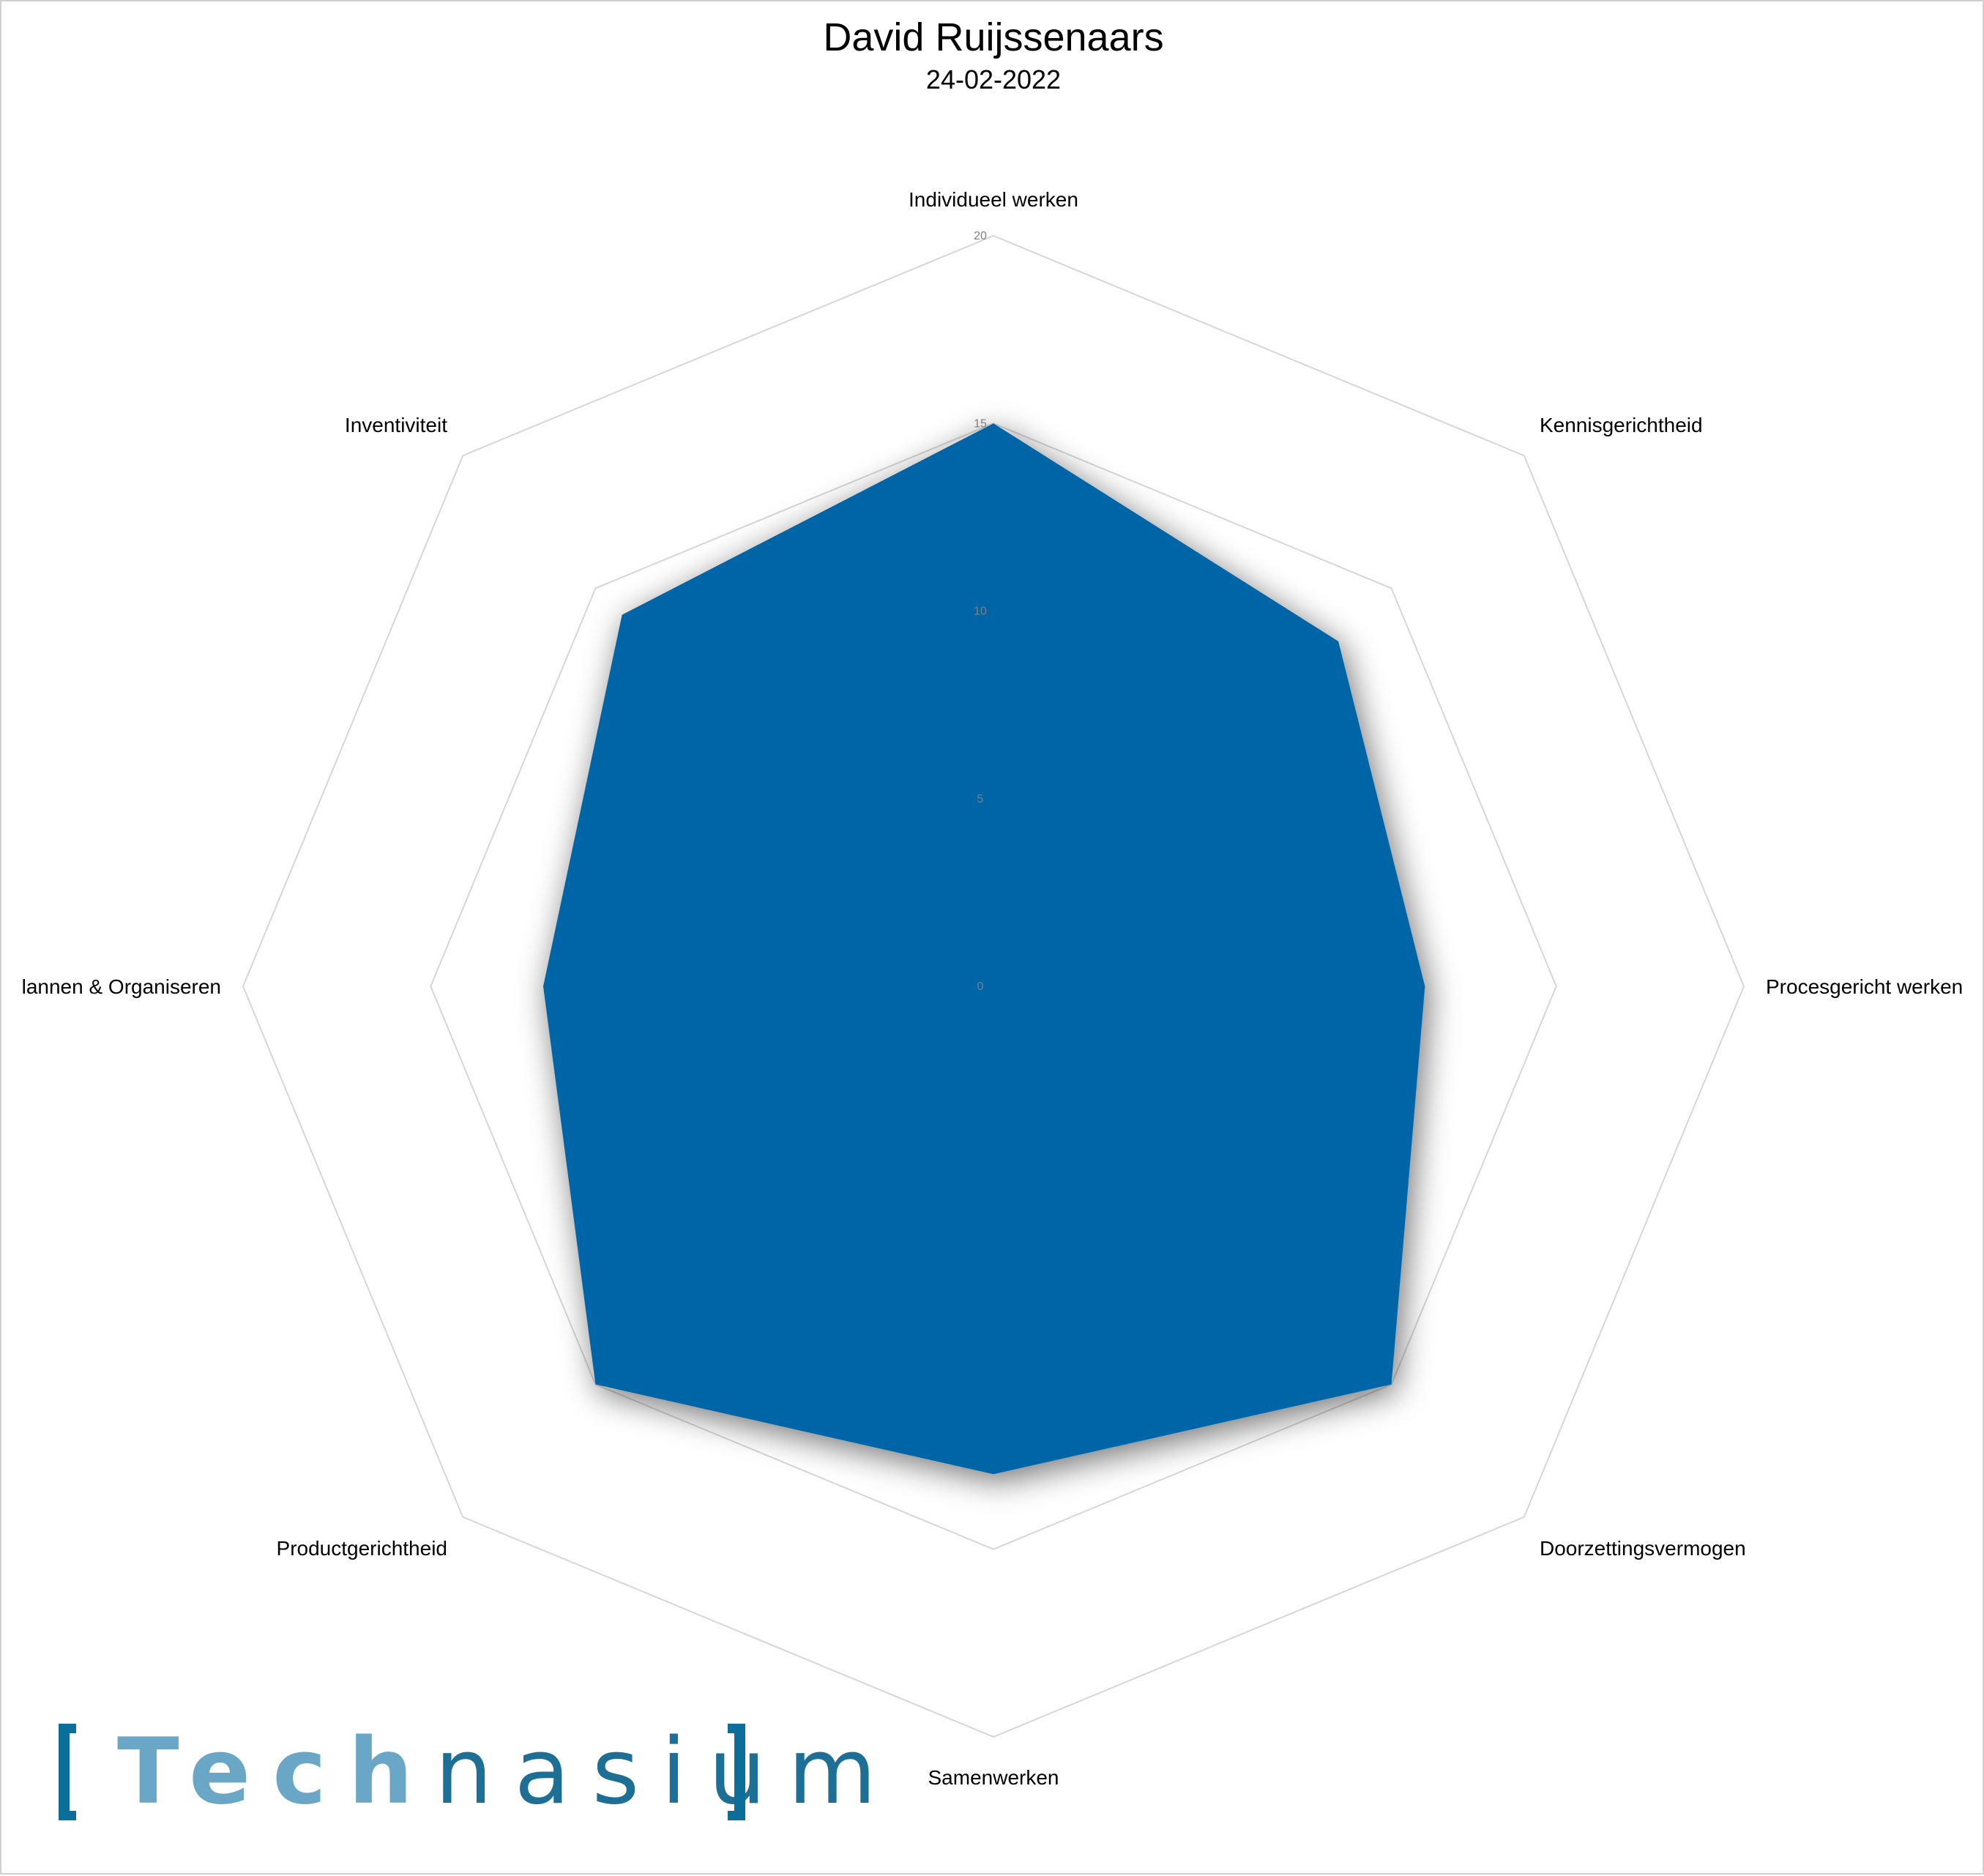 The width and height of the screenshot is (1984, 1876). What do you see at coordinates (667, 1772) in the screenshot?
I see `logo-word-part2: nasium` at bounding box center [667, 1772].